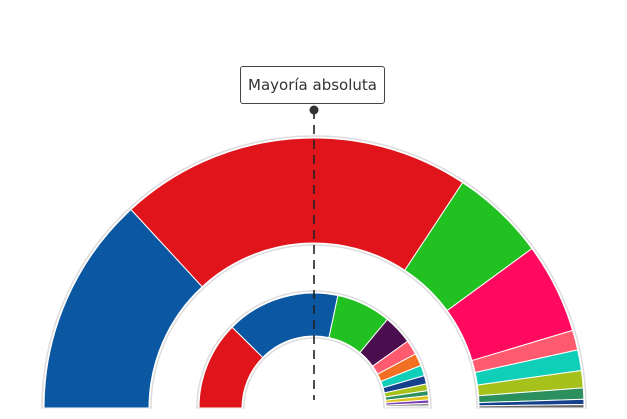 The height and width of the screenshot is (419, 627). Describe the element at coordinates (314, 110) in the screenshot. I see `majority-marker` at that location.